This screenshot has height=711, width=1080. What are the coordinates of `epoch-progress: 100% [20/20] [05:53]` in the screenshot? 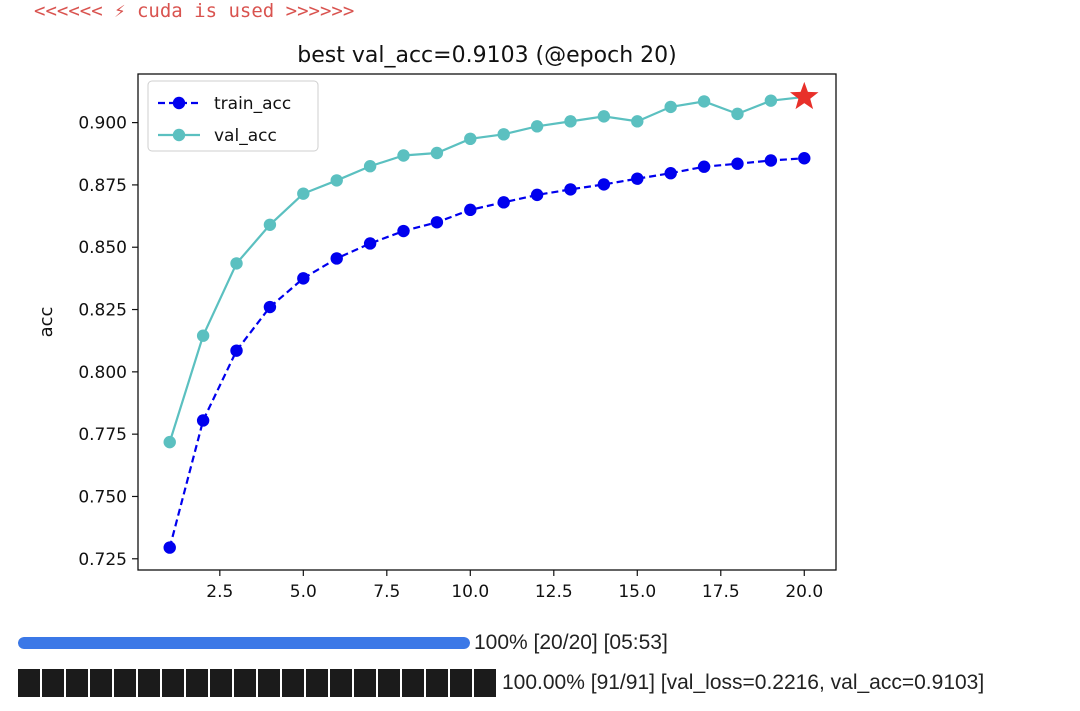 It's located at (343, 643).